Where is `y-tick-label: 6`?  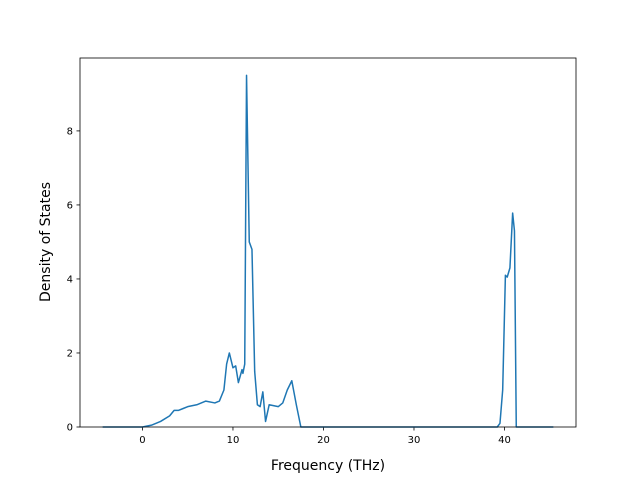 y-tick-label: 6 is located at coordinates (70, 205).